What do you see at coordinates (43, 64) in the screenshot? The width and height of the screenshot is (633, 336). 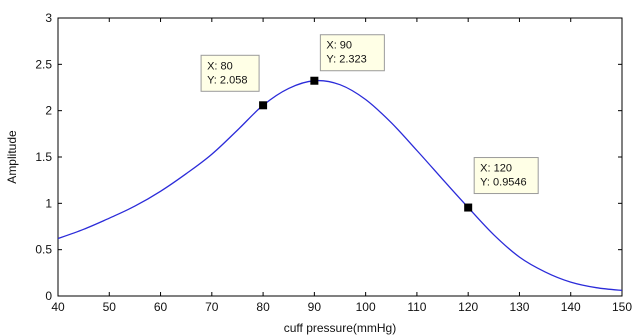 I see `y-tick-label: 2.5` at bounding box center [43, 64].